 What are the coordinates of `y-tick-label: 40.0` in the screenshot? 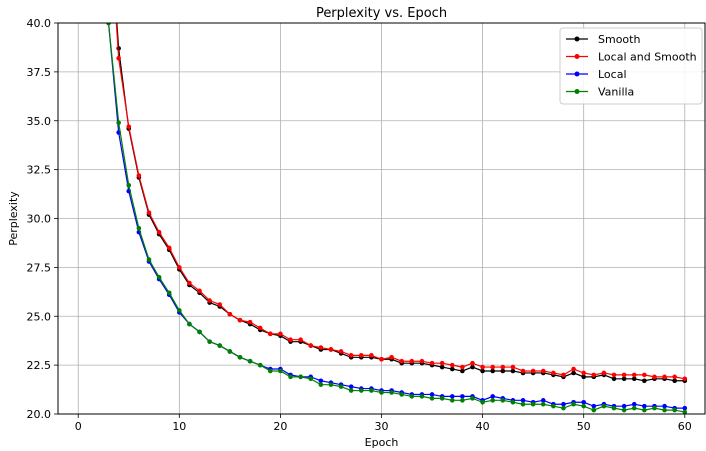 It's located at (39, 23).